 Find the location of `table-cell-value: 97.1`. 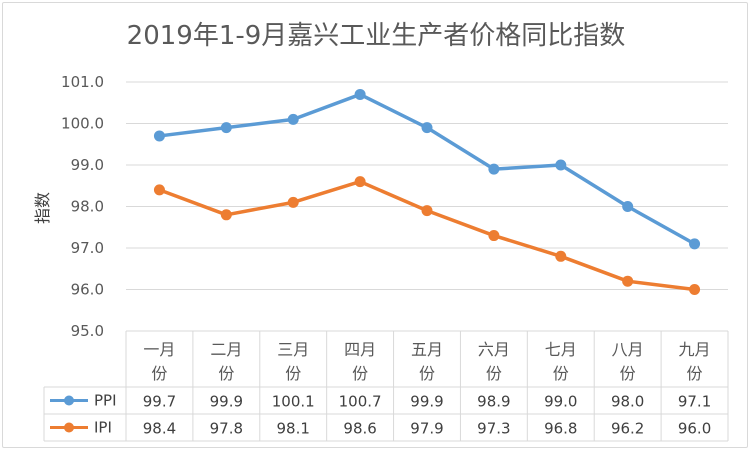

table-cell-value: 97.1 is located at coordinates (694, 402).